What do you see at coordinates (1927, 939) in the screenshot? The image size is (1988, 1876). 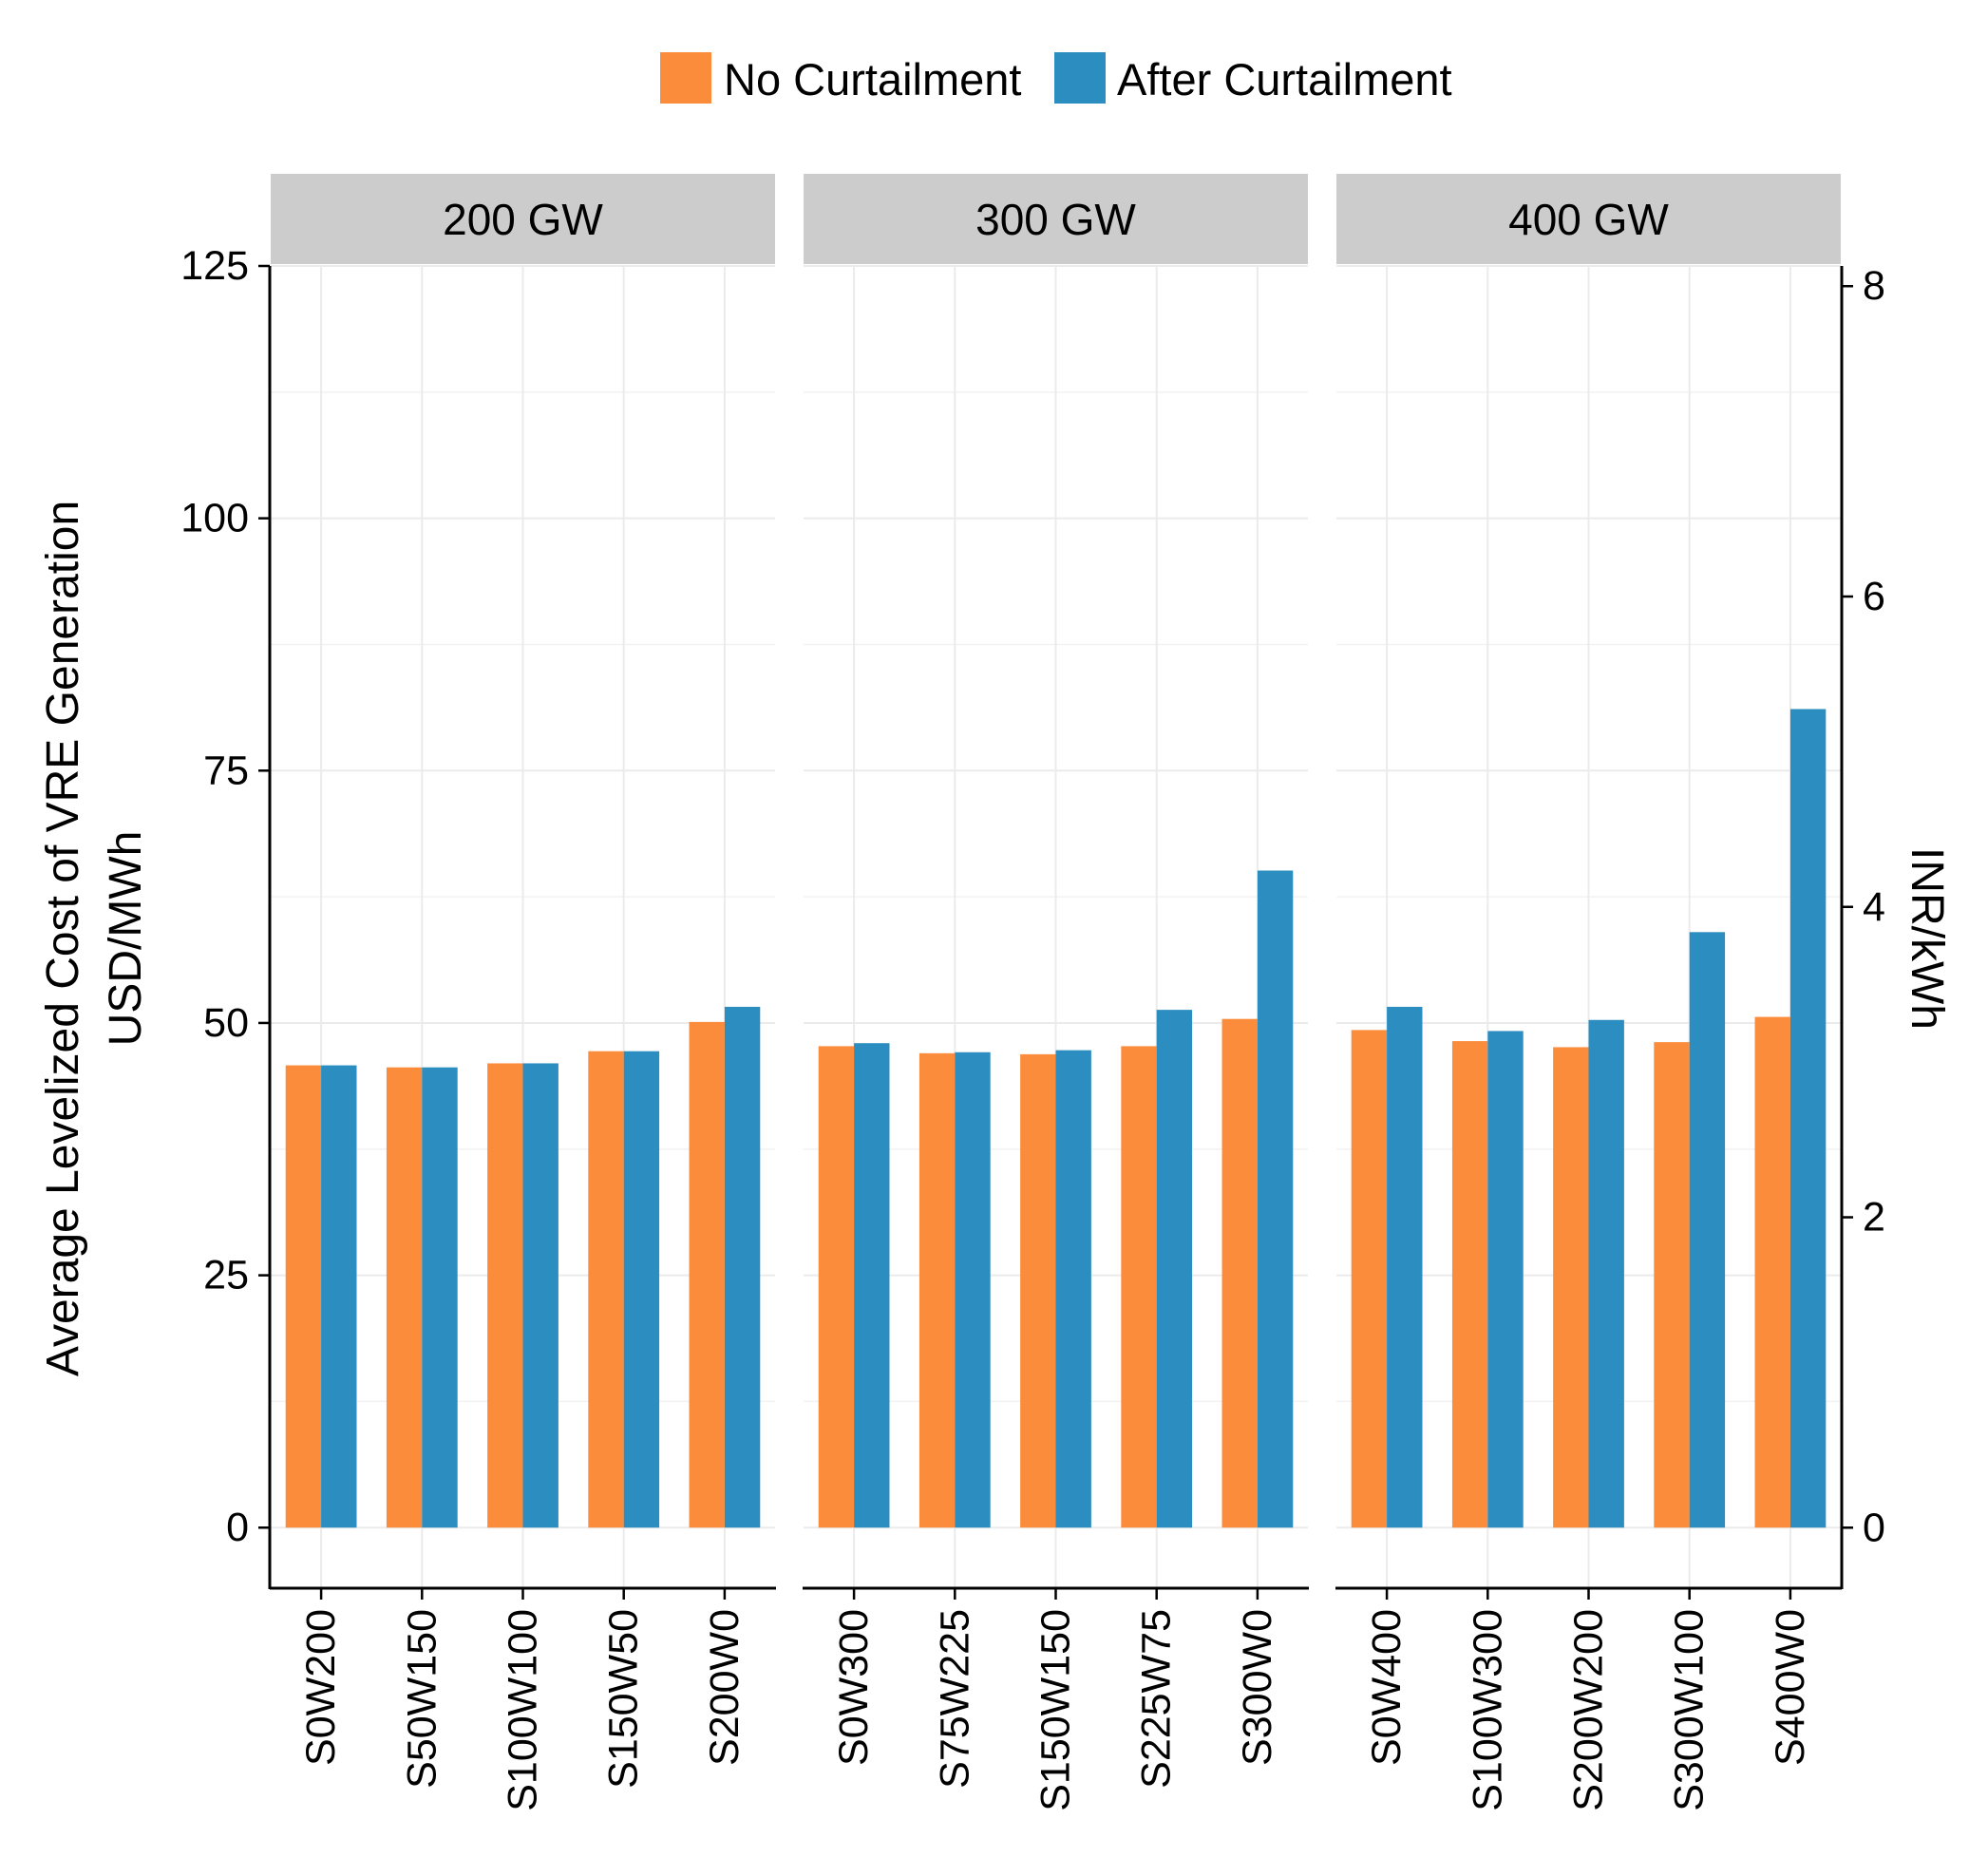 I see `y-axis-right-title: INR/kWh` at bounding box center [1927, 939].